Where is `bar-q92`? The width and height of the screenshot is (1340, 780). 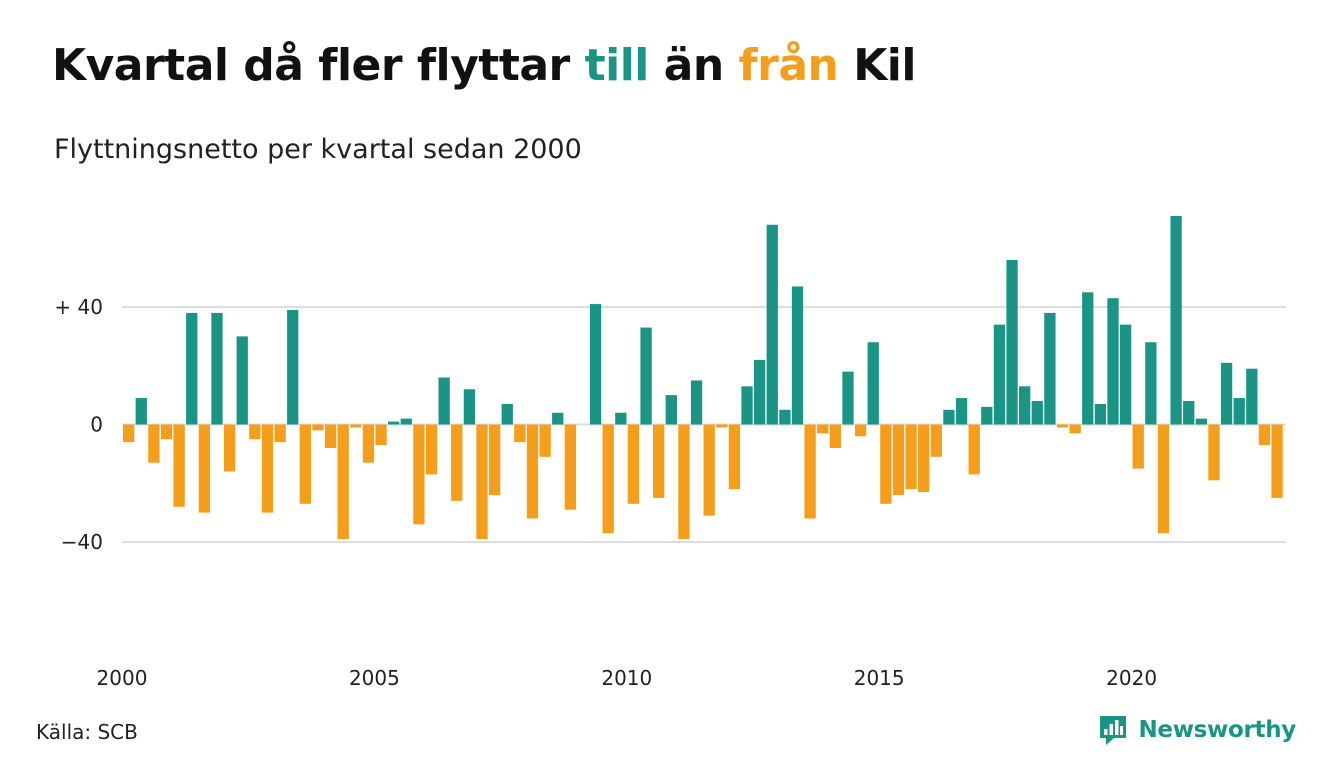
bar-q92 is located at coordinates (1277, 461).